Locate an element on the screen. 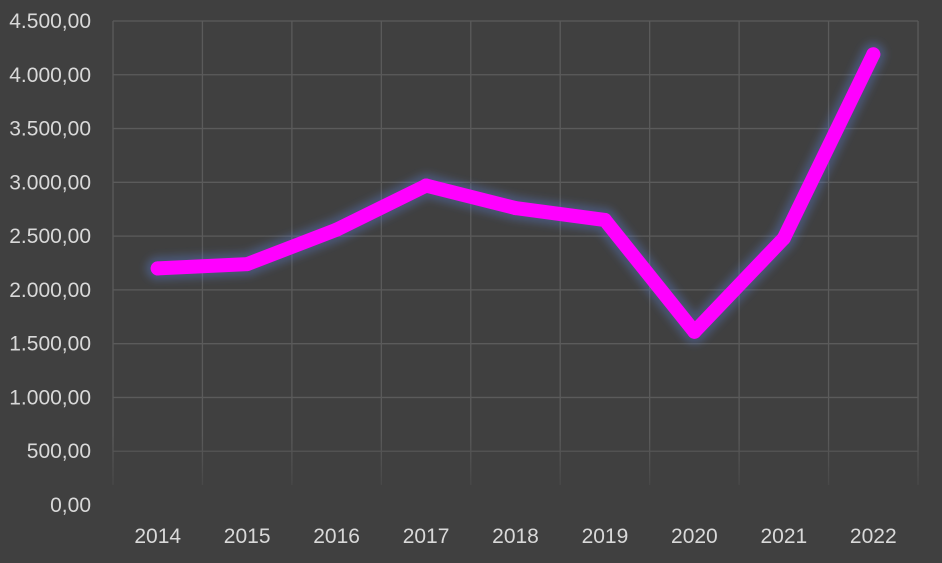 The height and width of the screenshot is (563, 942). y-tick-label: 2.500,00 is located at coordinates (50, 236).